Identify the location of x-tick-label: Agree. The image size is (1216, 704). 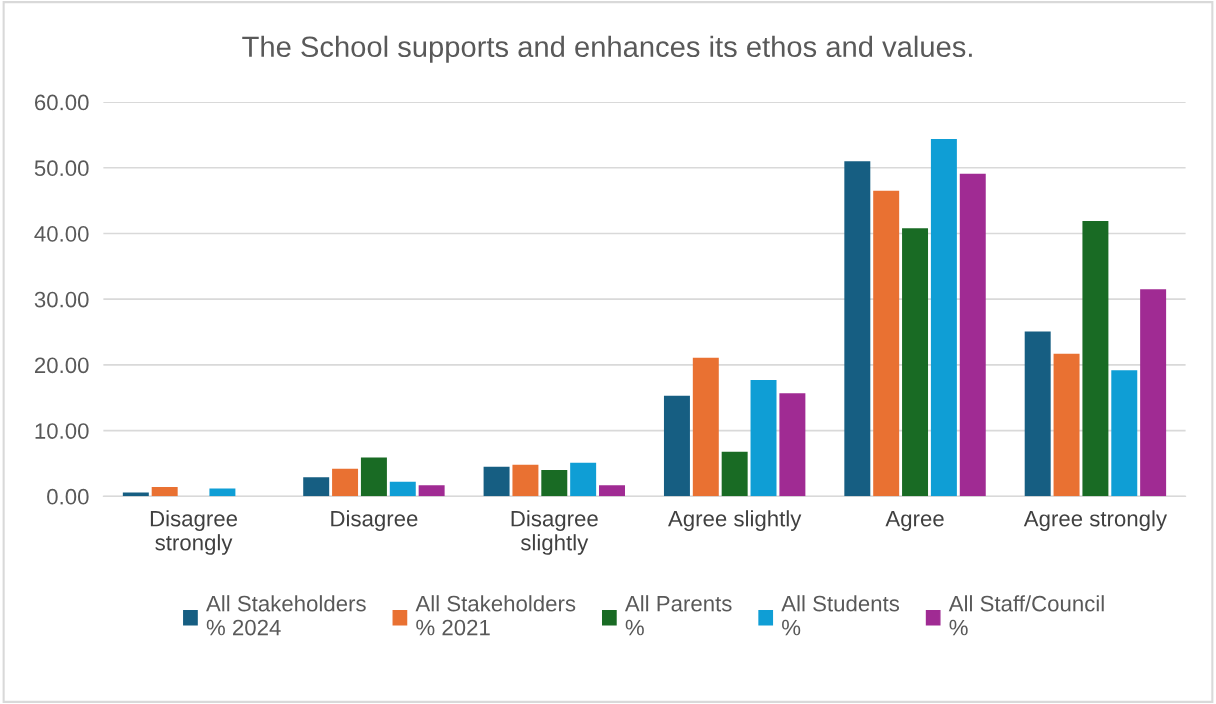
(914, 521).